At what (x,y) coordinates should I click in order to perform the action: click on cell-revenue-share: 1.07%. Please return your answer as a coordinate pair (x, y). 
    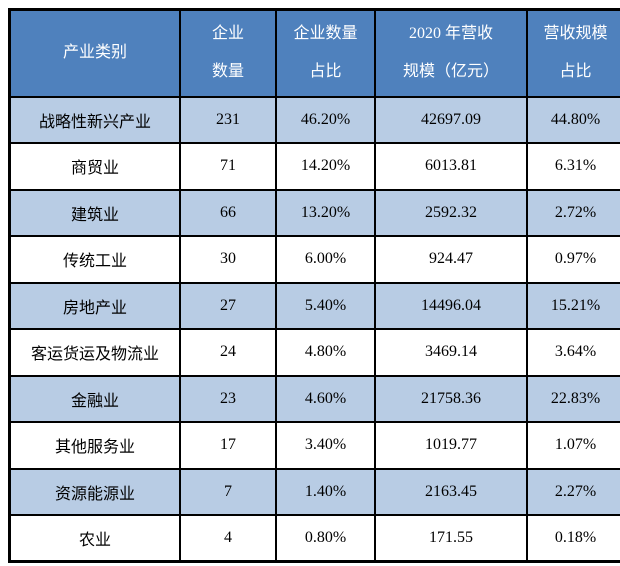
    Looking at the image, I should click on (573, 445).